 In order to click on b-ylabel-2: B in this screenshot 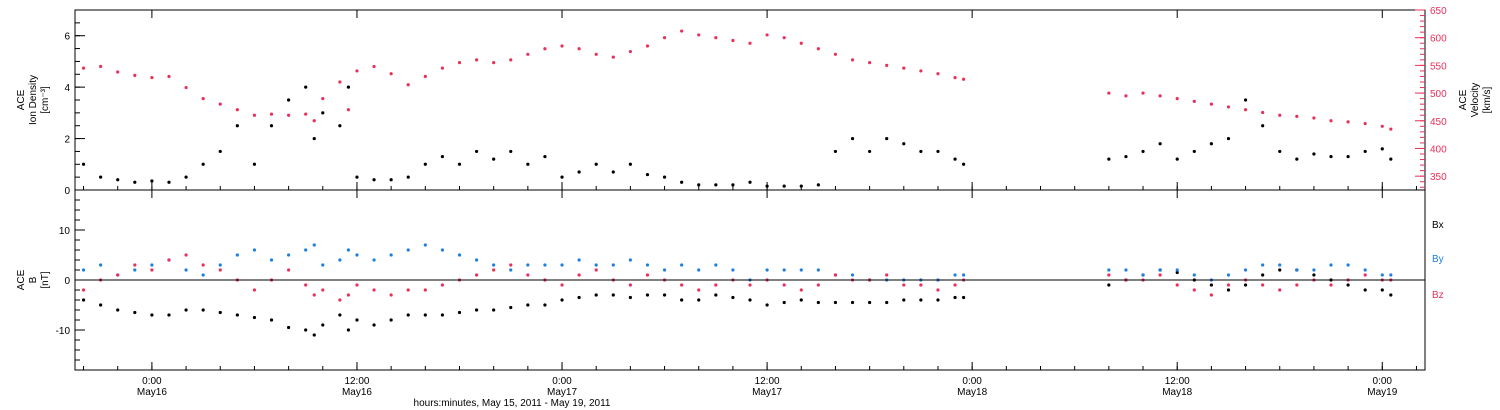, I will do `click(33, 279)`.